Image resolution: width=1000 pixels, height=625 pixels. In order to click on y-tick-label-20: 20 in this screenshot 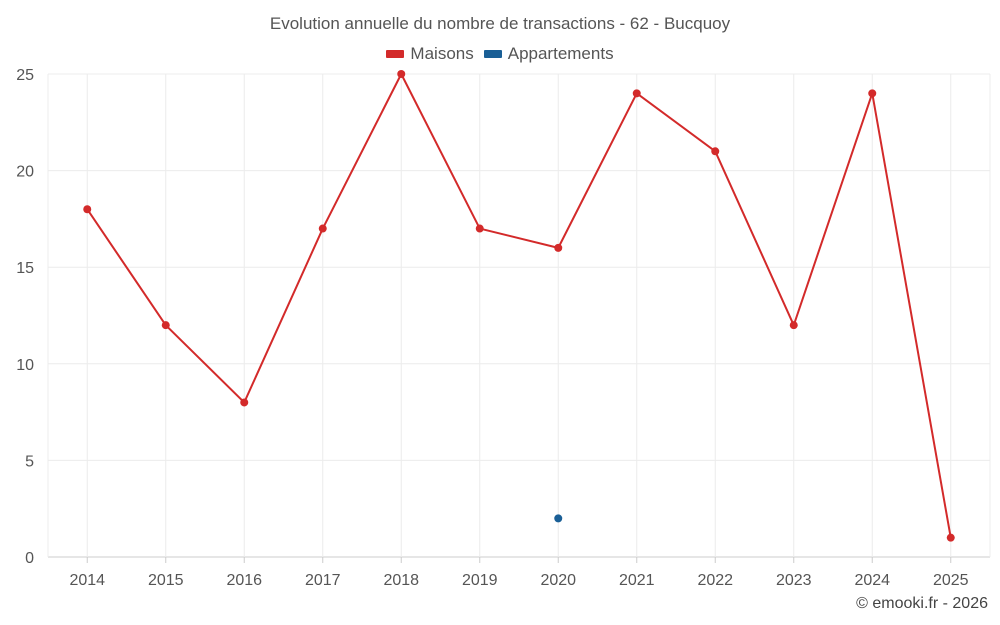, I will do `click(25, 172)`.